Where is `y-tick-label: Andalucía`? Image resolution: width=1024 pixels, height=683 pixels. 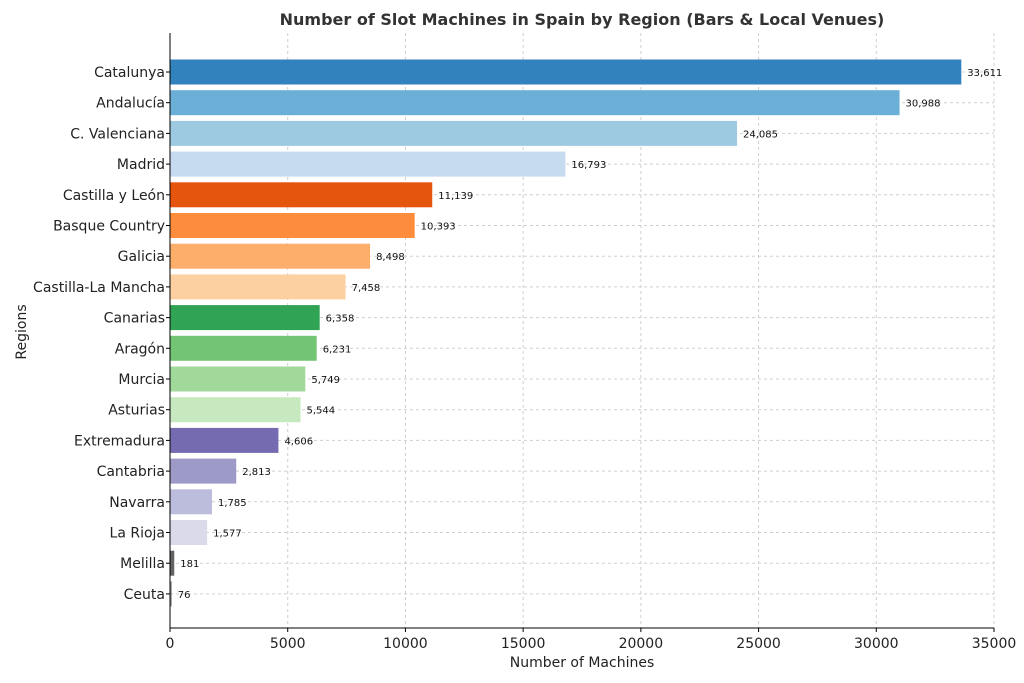 y-tick-label: Andalucía is located at coordinates (130, 104).